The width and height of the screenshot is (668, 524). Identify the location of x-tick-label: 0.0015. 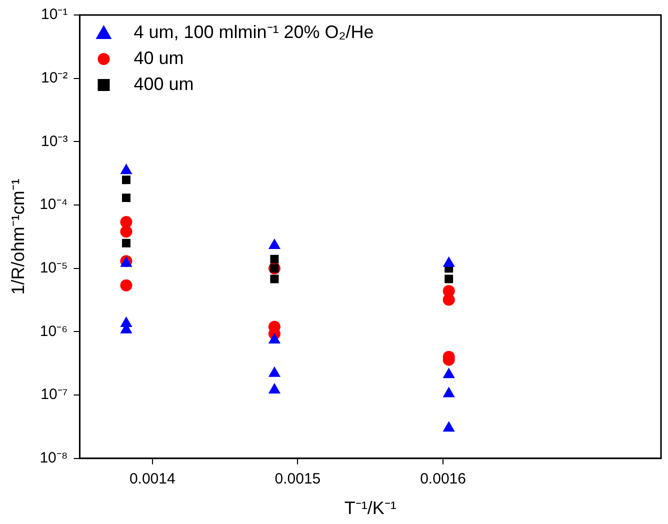
(297, 479).